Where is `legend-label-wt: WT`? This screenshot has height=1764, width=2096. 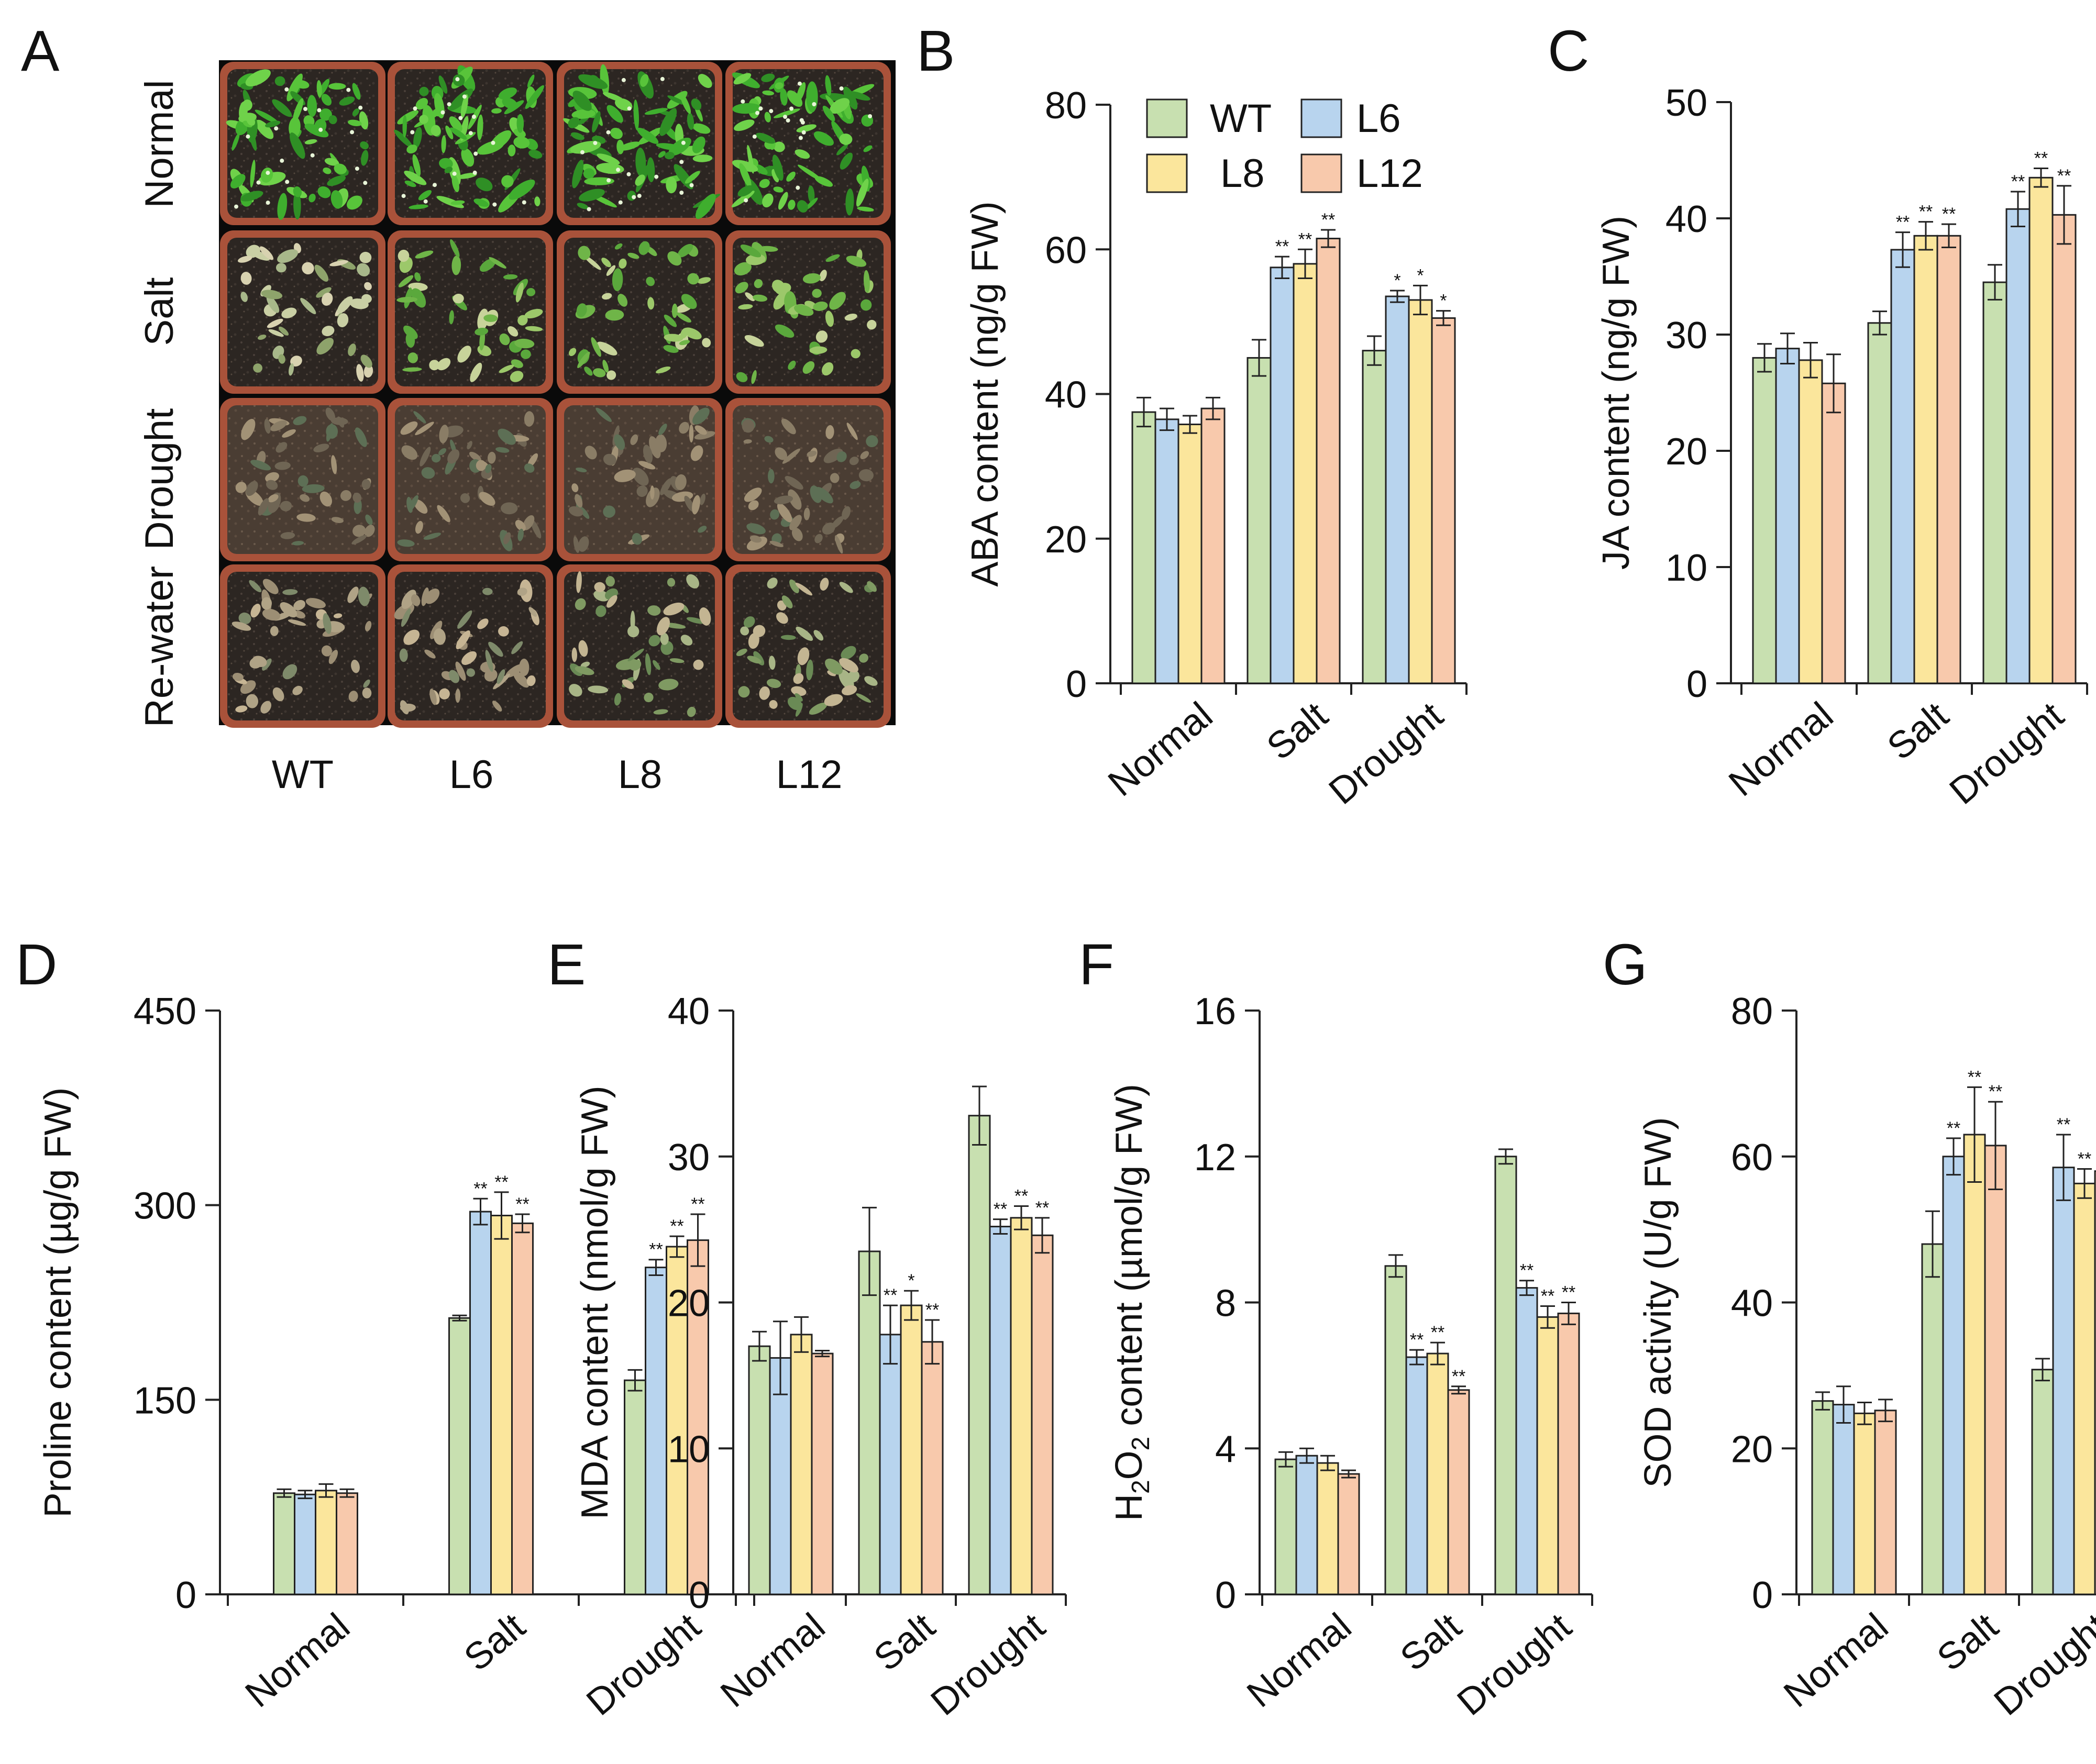
legend-label-wt: WT is located at coordinates (1241, 119).